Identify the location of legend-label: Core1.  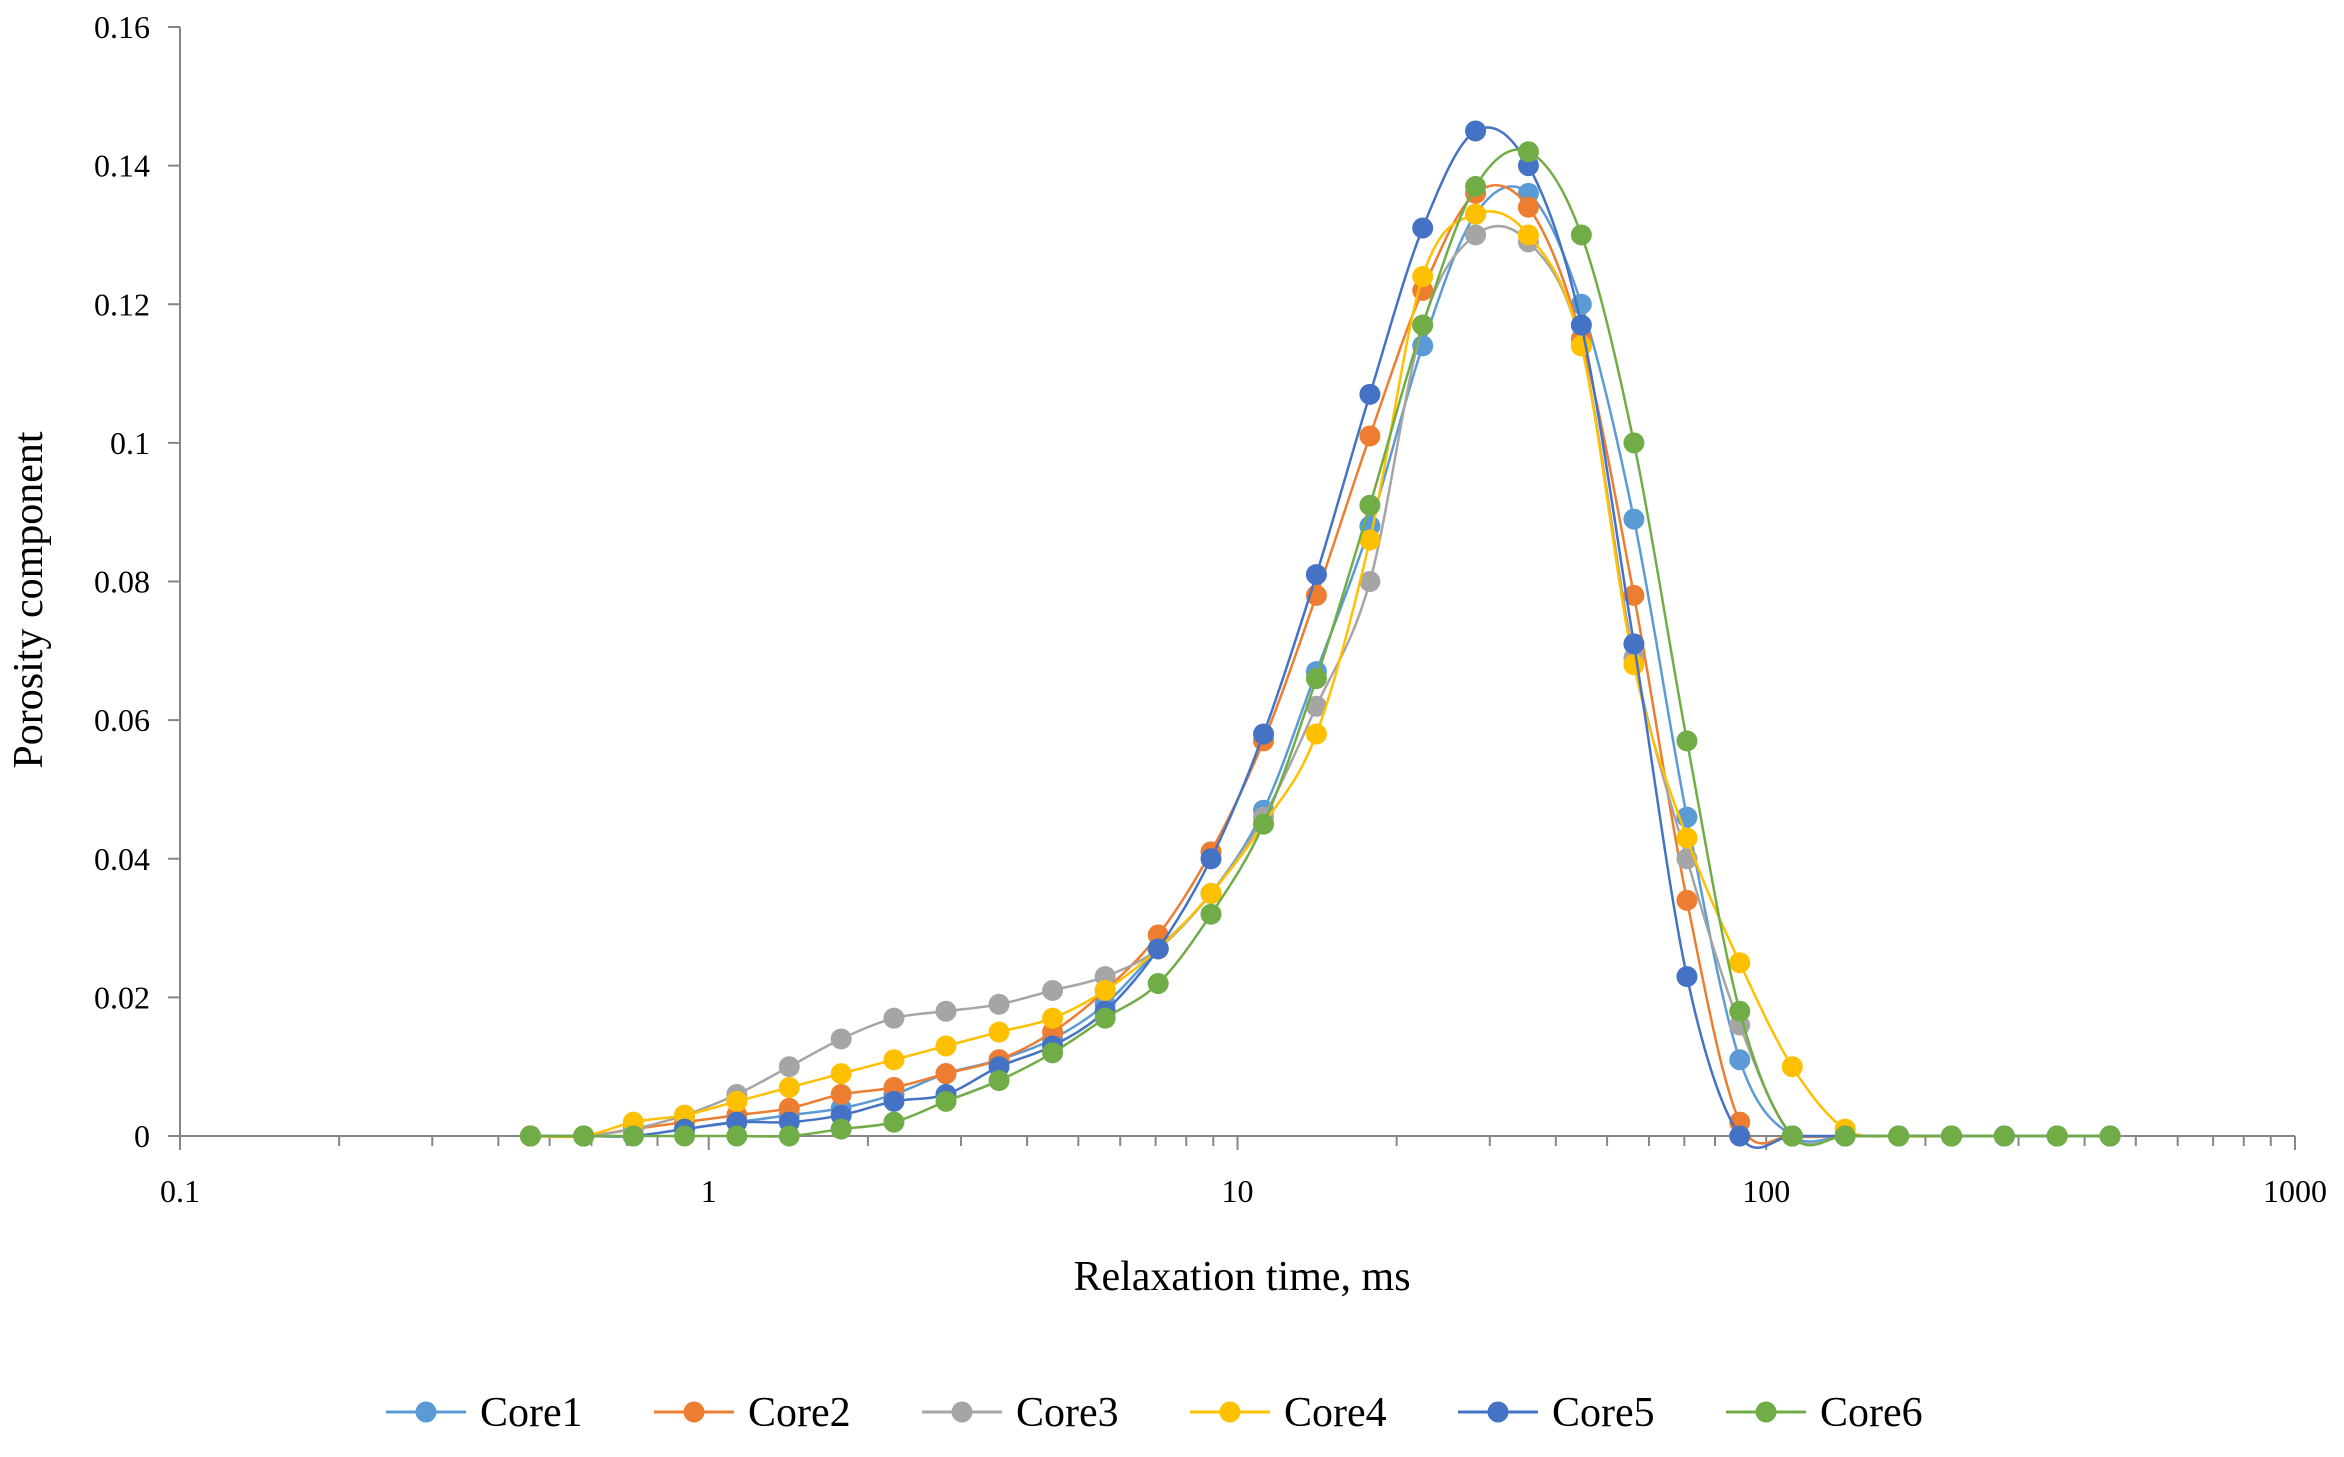
(531, 1413).